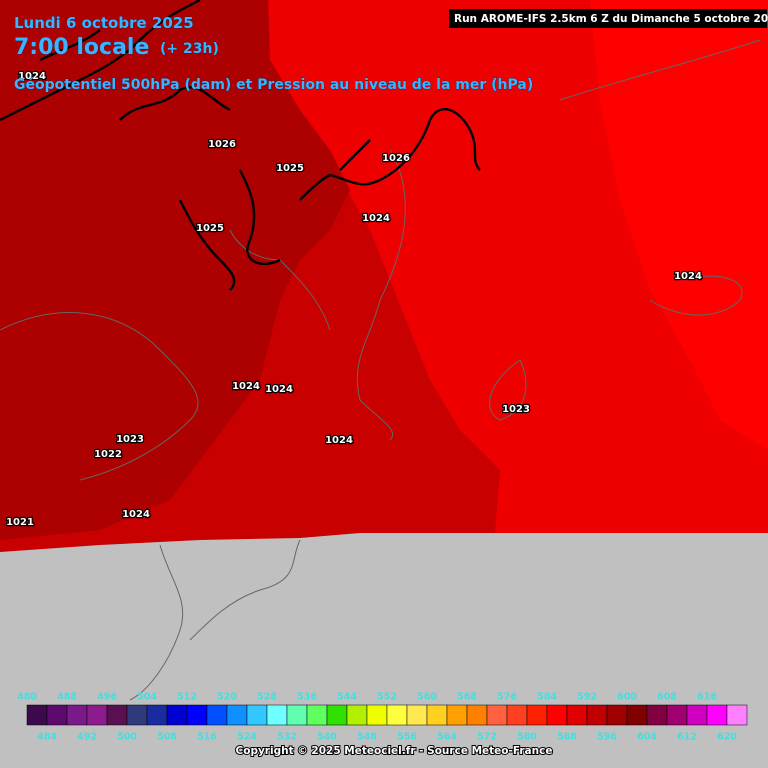  What do you see at coordinates (467, 697) in the screenshot?
I see `scale-label: 568` at bounding box center [467, 697].